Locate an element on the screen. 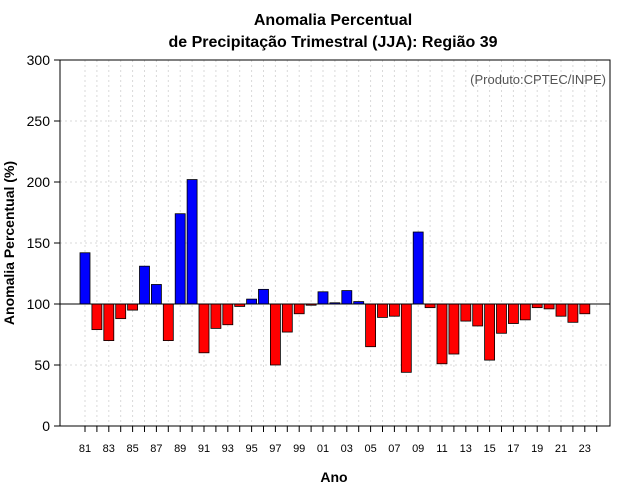 The image size is (640, 500). credit-label: (Produto:CPTEC/INPE) is located at coordinates (538, 79).